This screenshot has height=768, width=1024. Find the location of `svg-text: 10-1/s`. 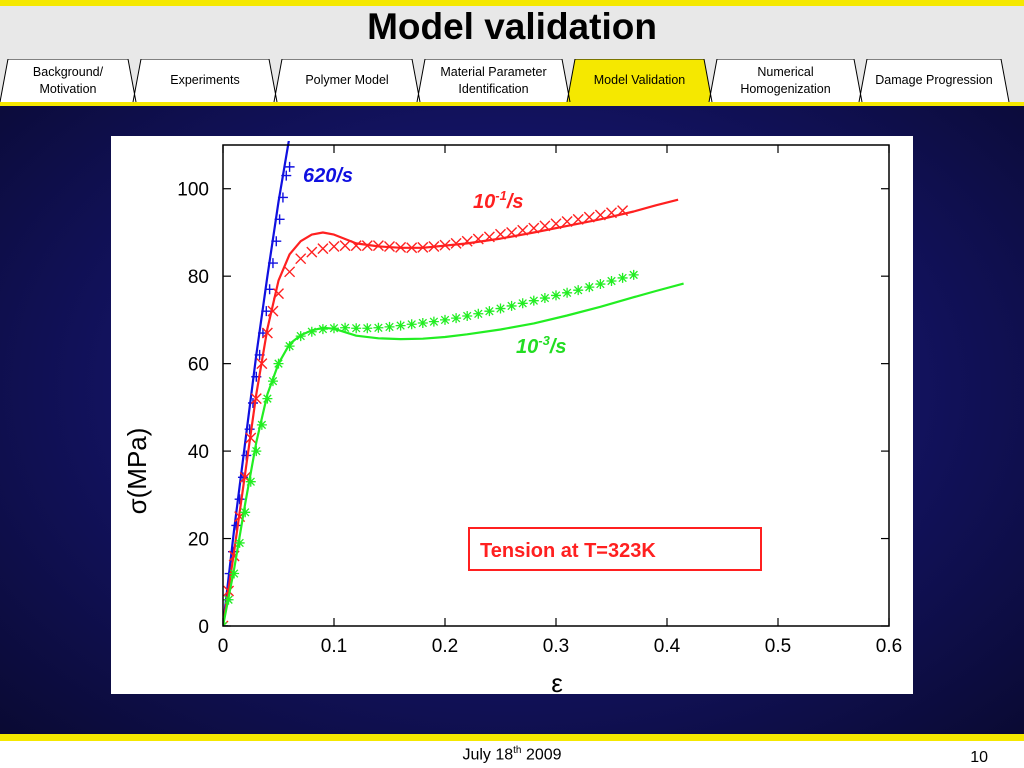

svg-text: 10-1/s is located at coordinates (498, 200).